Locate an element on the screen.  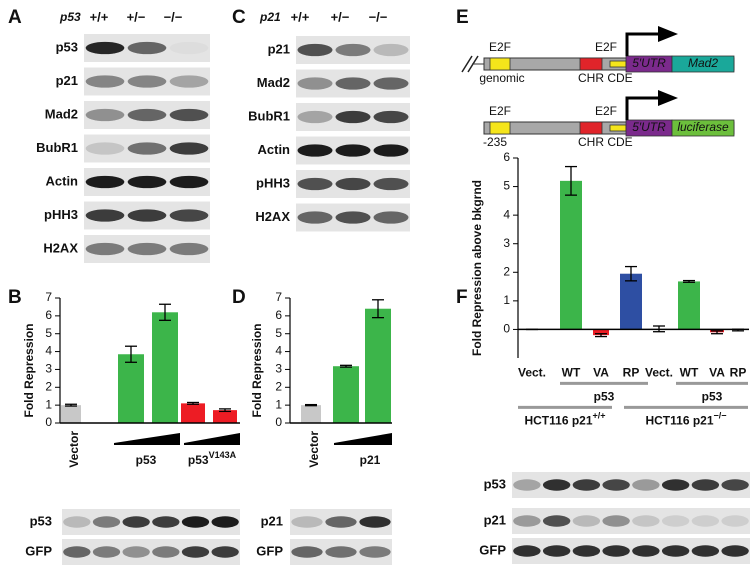
y-tick-label: 0 is located at coordinates (278, 422).